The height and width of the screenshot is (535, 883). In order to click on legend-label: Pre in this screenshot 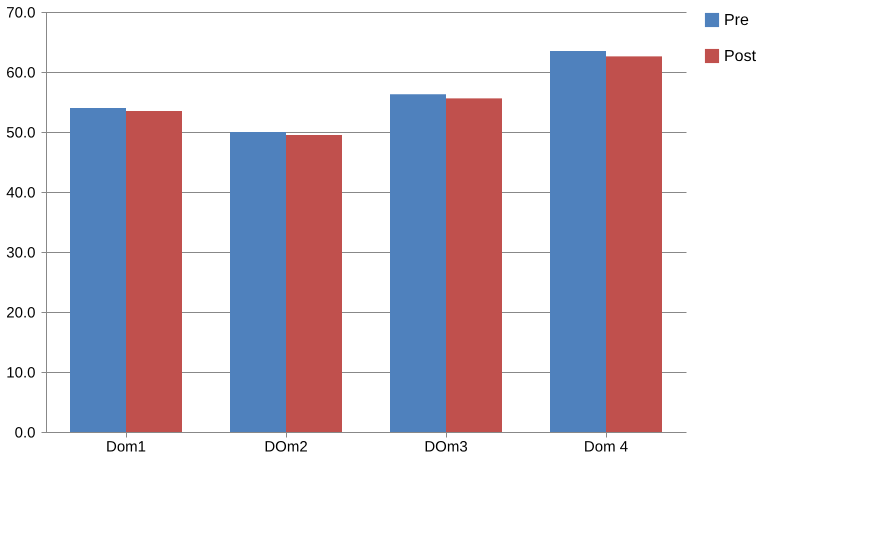, I will do `click(736, 20)`.